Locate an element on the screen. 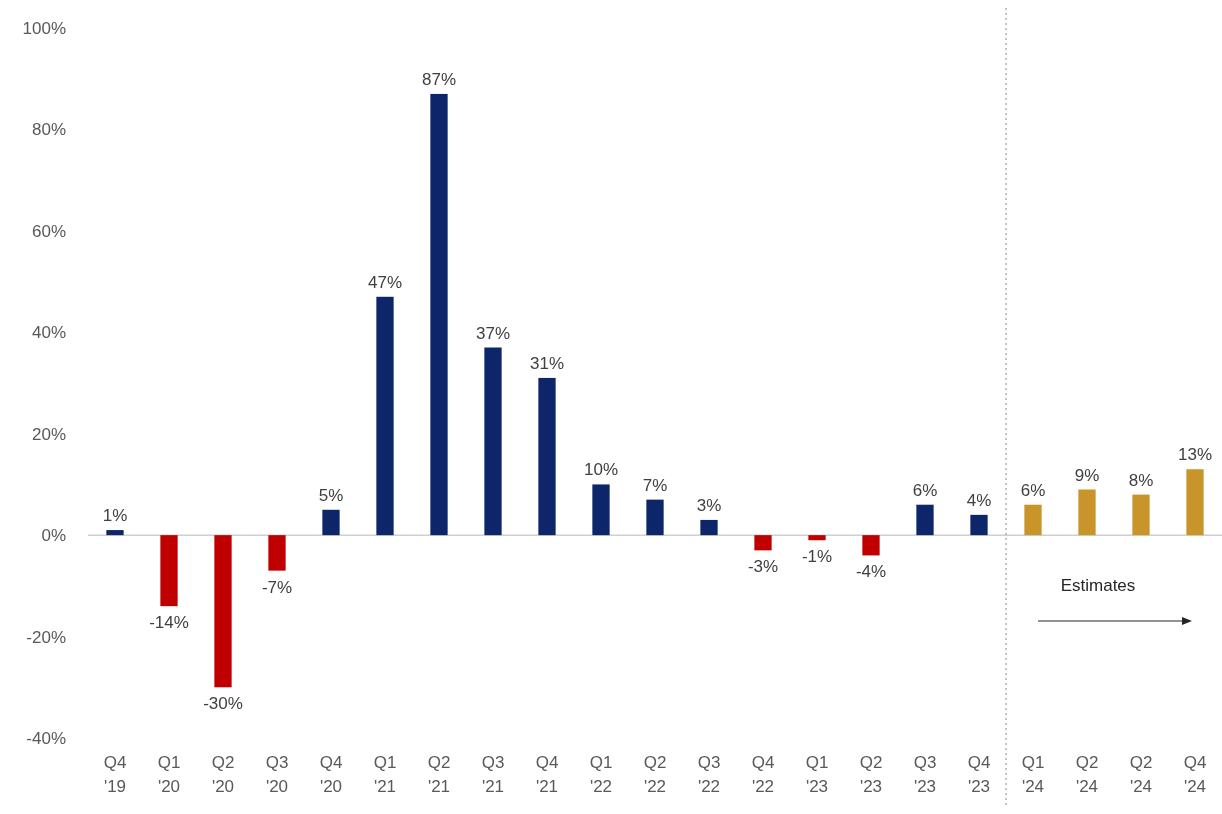  y-tick-label: 60% is located at coordinates (48, 231).